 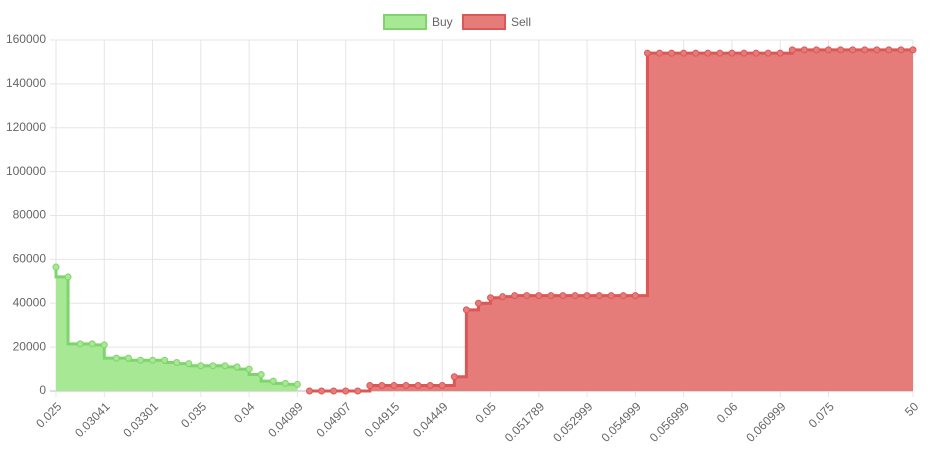 What do you see at coordinates (573, 422) in the screenshot?
I see `x-tick-label: 0.052999` at bounding box center [573, 422].